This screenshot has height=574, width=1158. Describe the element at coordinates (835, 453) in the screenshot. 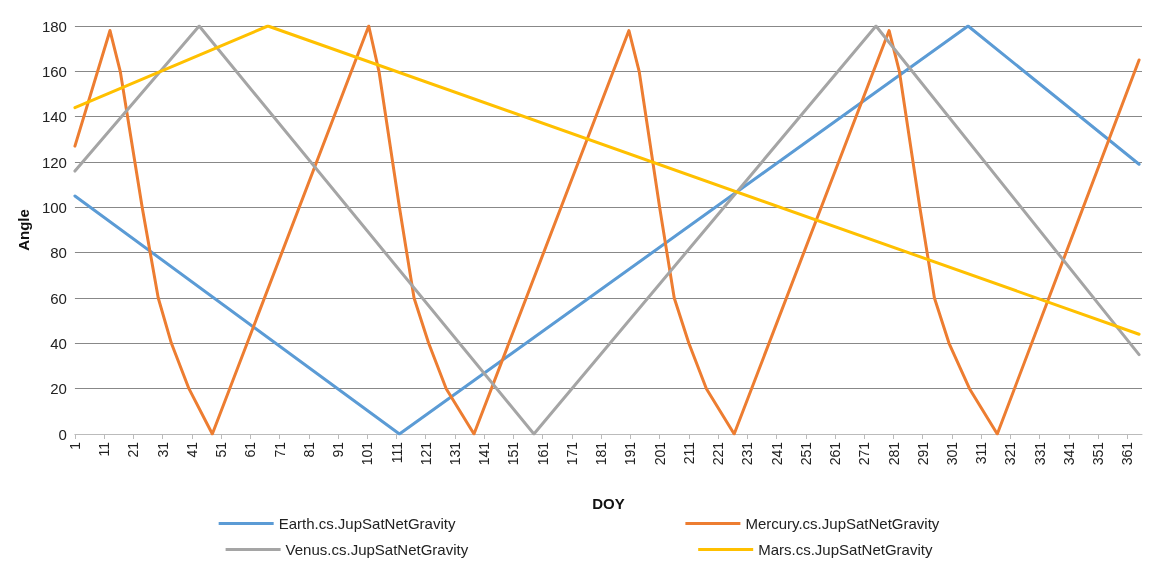

I see `x-tick-label: 261` at that location.